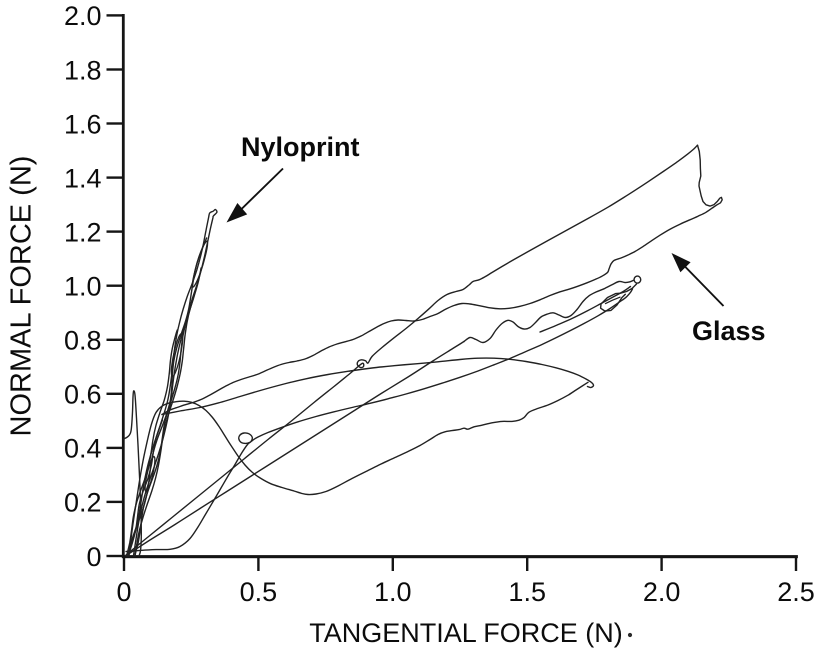 The image size is (824, 655). Describe the element at coordinates (729, 331) in the screenshot. I see `svg-text: Glass` at that location.